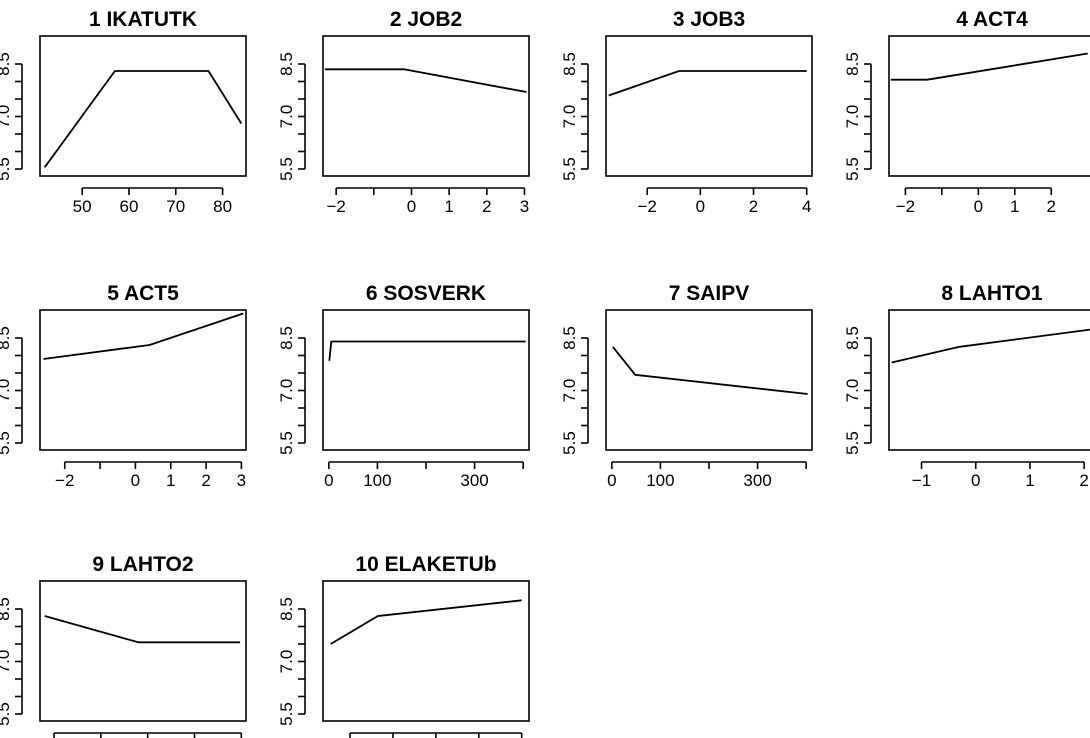  What do you see at coordinates (992, 19) in the screenshot?
I see `panel-title: 4 ACT4` at bounding box center [992, 19].